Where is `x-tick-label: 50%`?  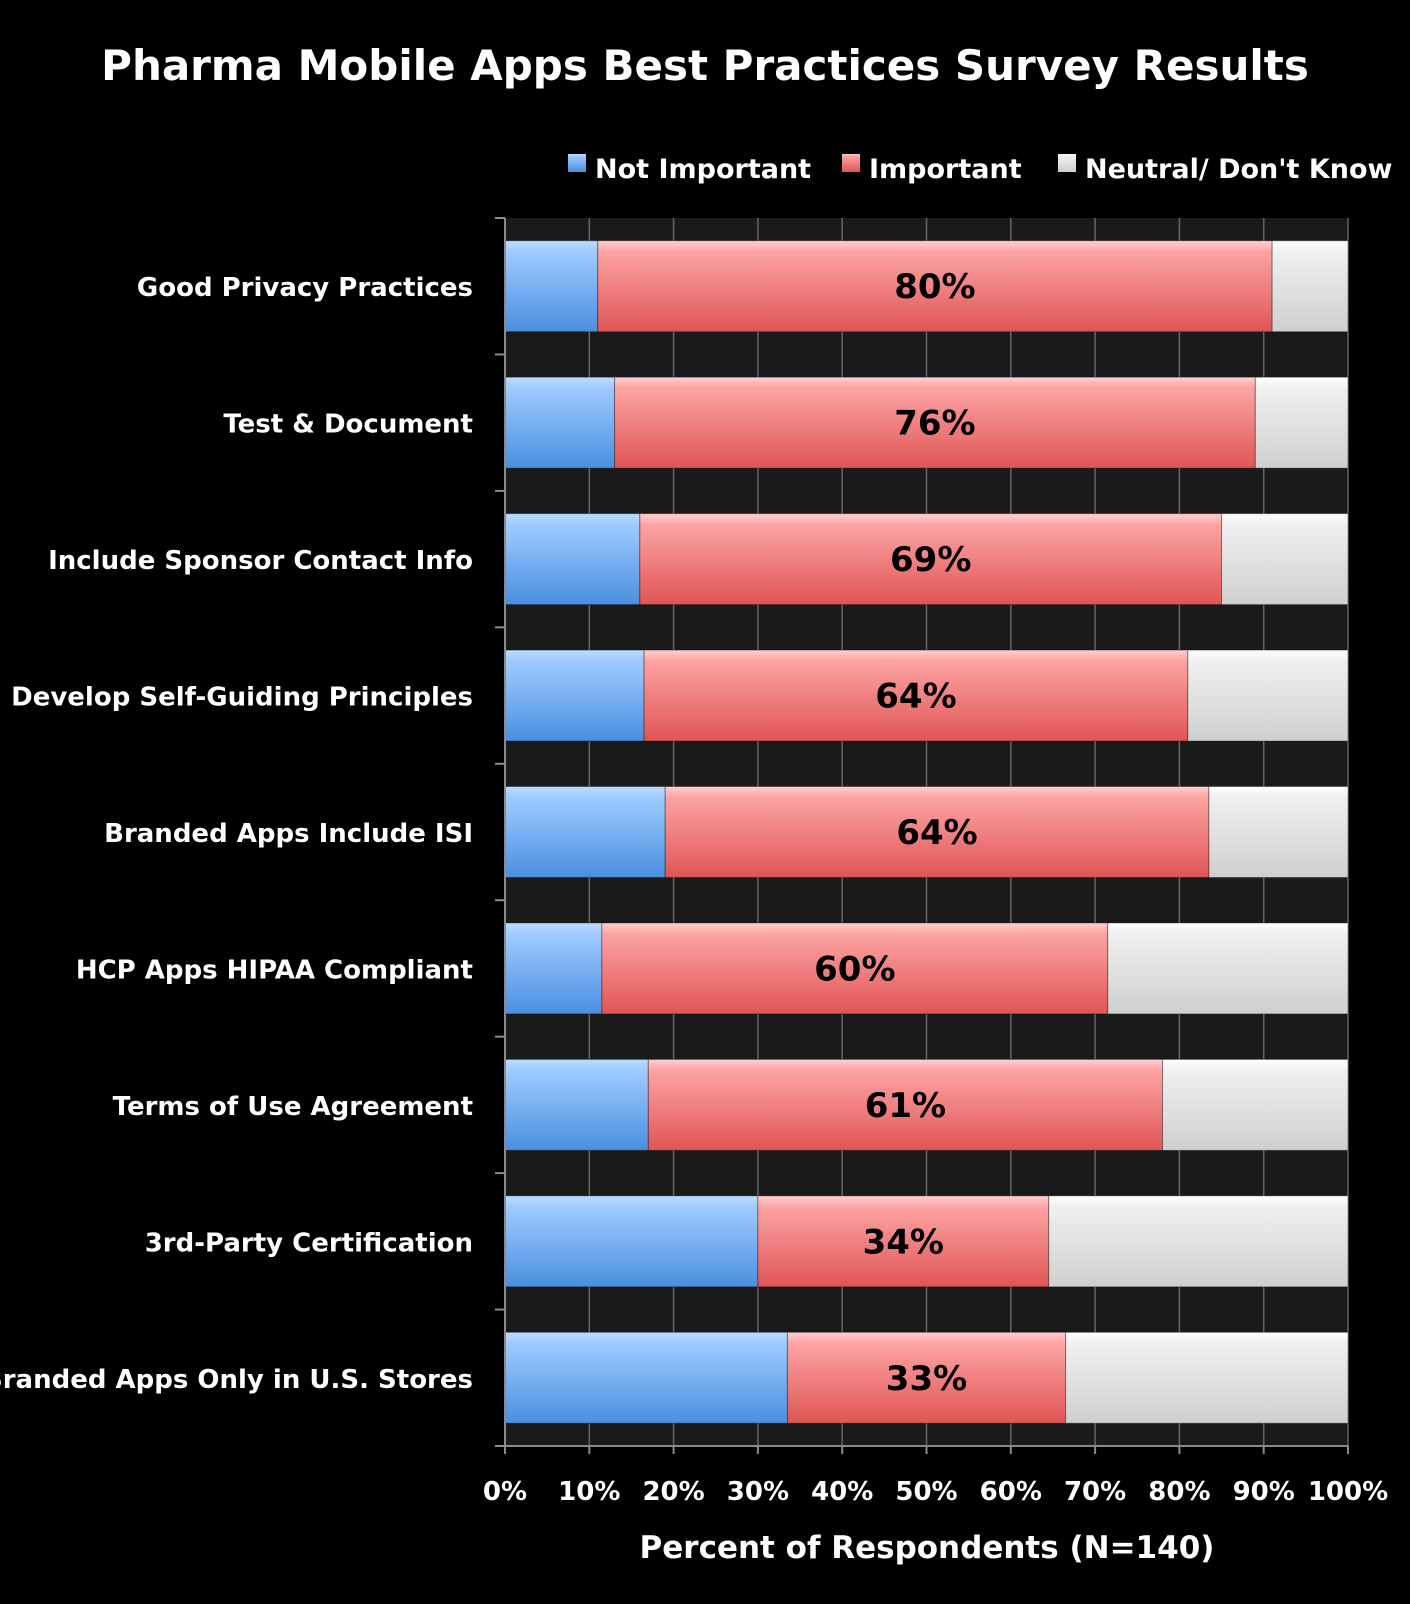
x-tick-label: 50% is located at coordinates (926, 1492).